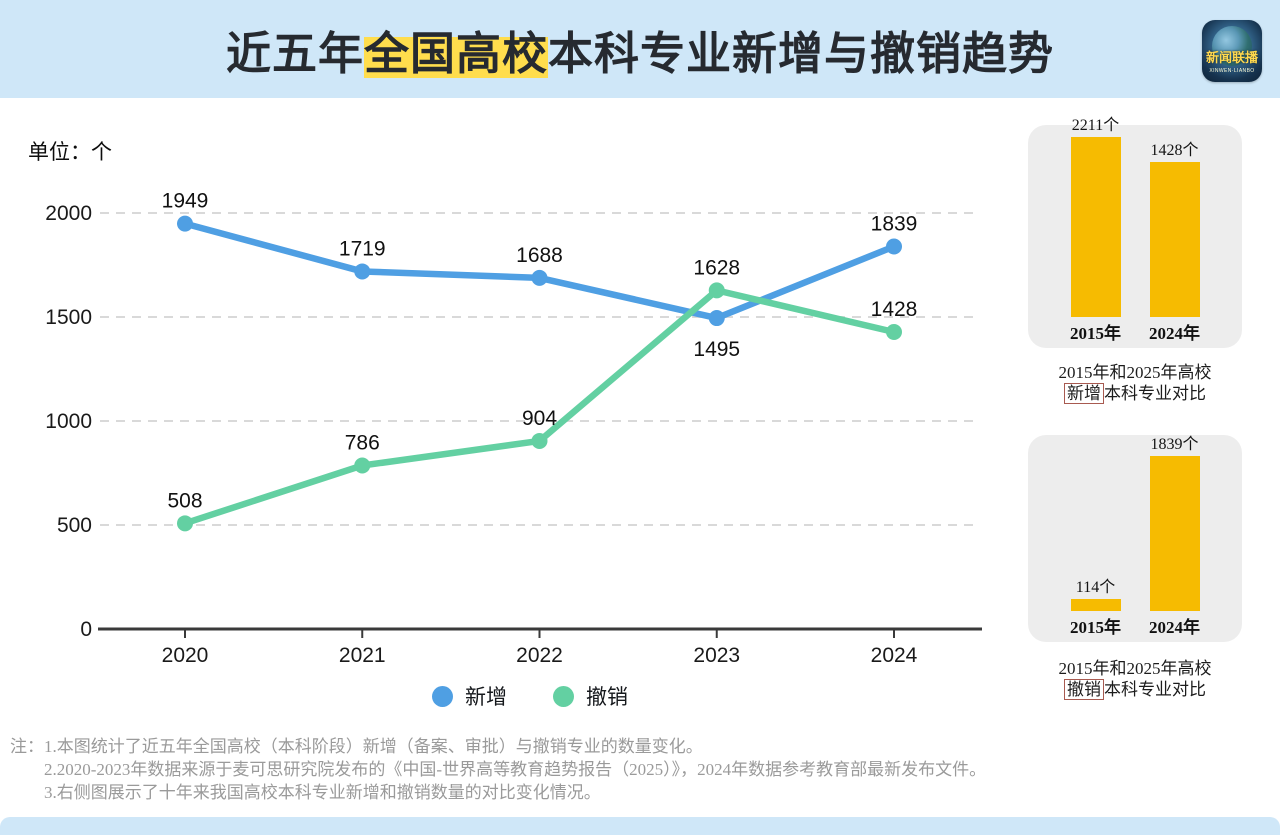 Image resolution: width=1280 pixels, height=835 pixels. I want to click on bar-2015-withdrawn, so click(1095, 605).